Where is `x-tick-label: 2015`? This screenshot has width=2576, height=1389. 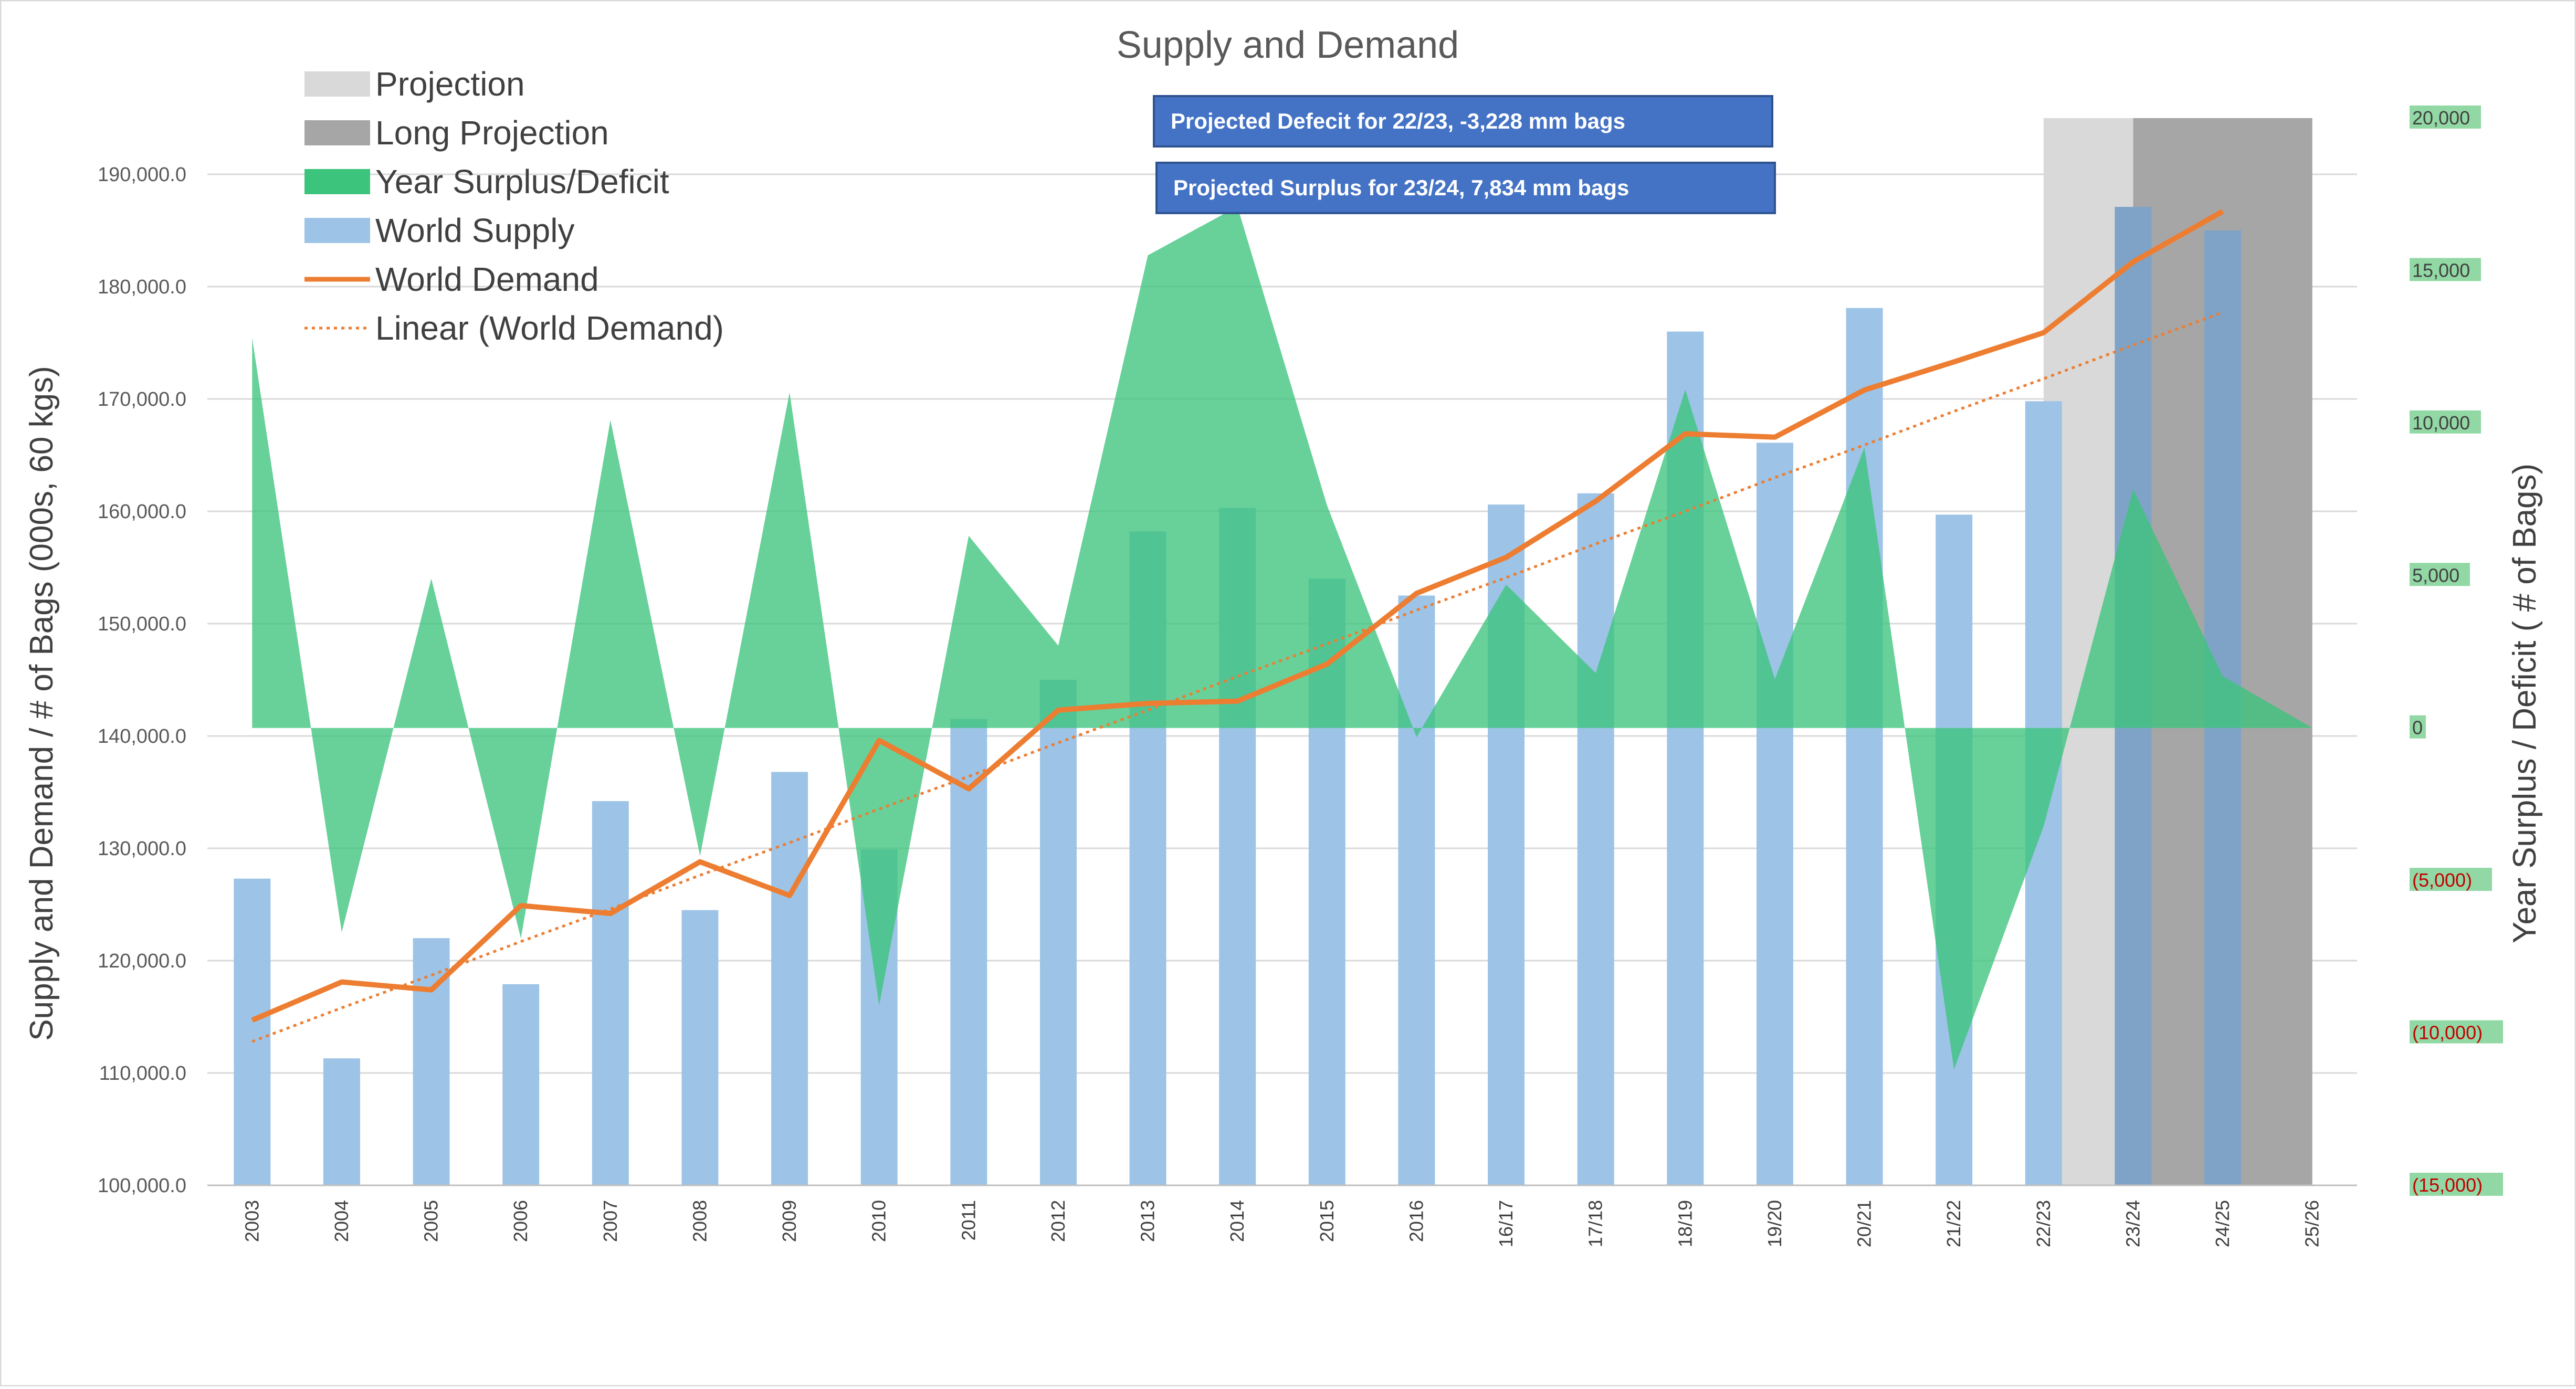
x-tick-label: 2015 is located at coordinates (1327, 1221).